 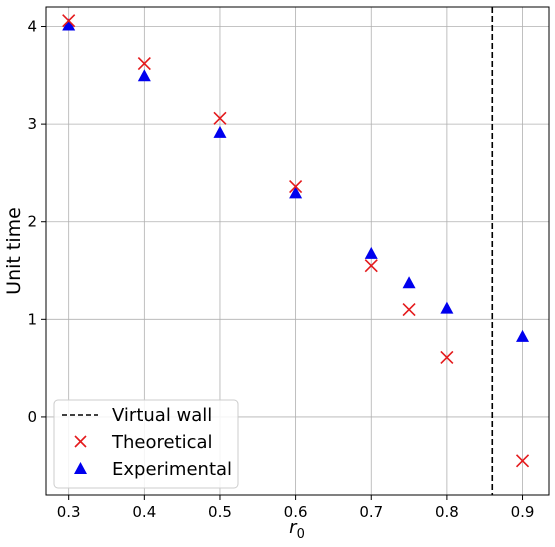 What do you see at coordinates (447, 512) in the screenshot?
I see `x-tick-label: 0.8` at bounding box center [447, 512].